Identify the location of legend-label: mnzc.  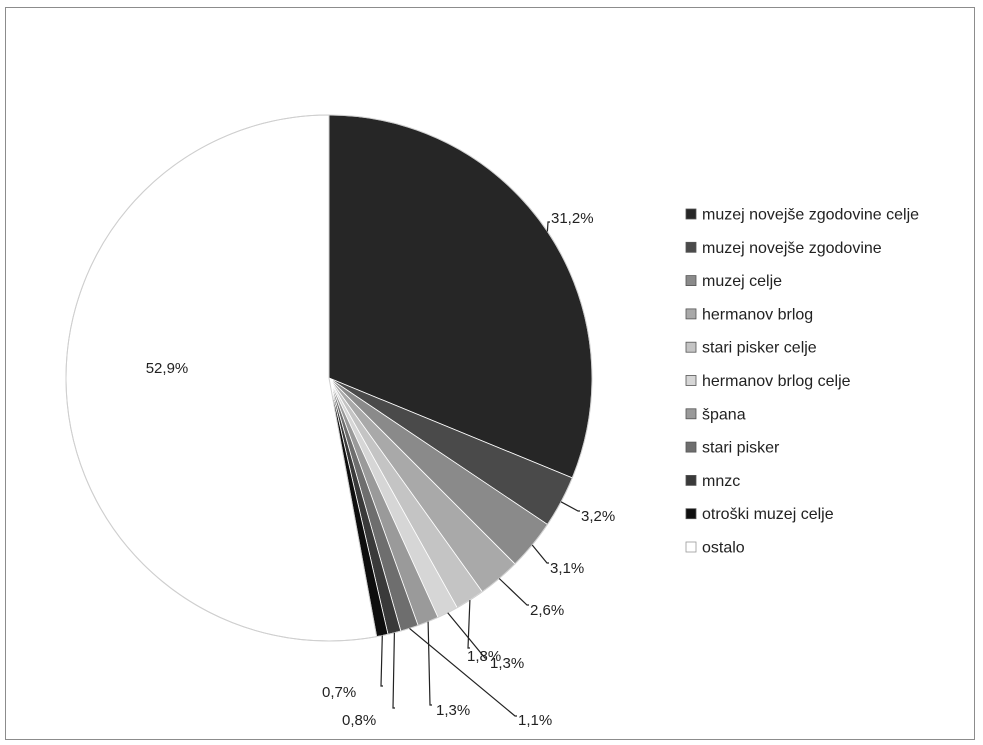
(721, 481).